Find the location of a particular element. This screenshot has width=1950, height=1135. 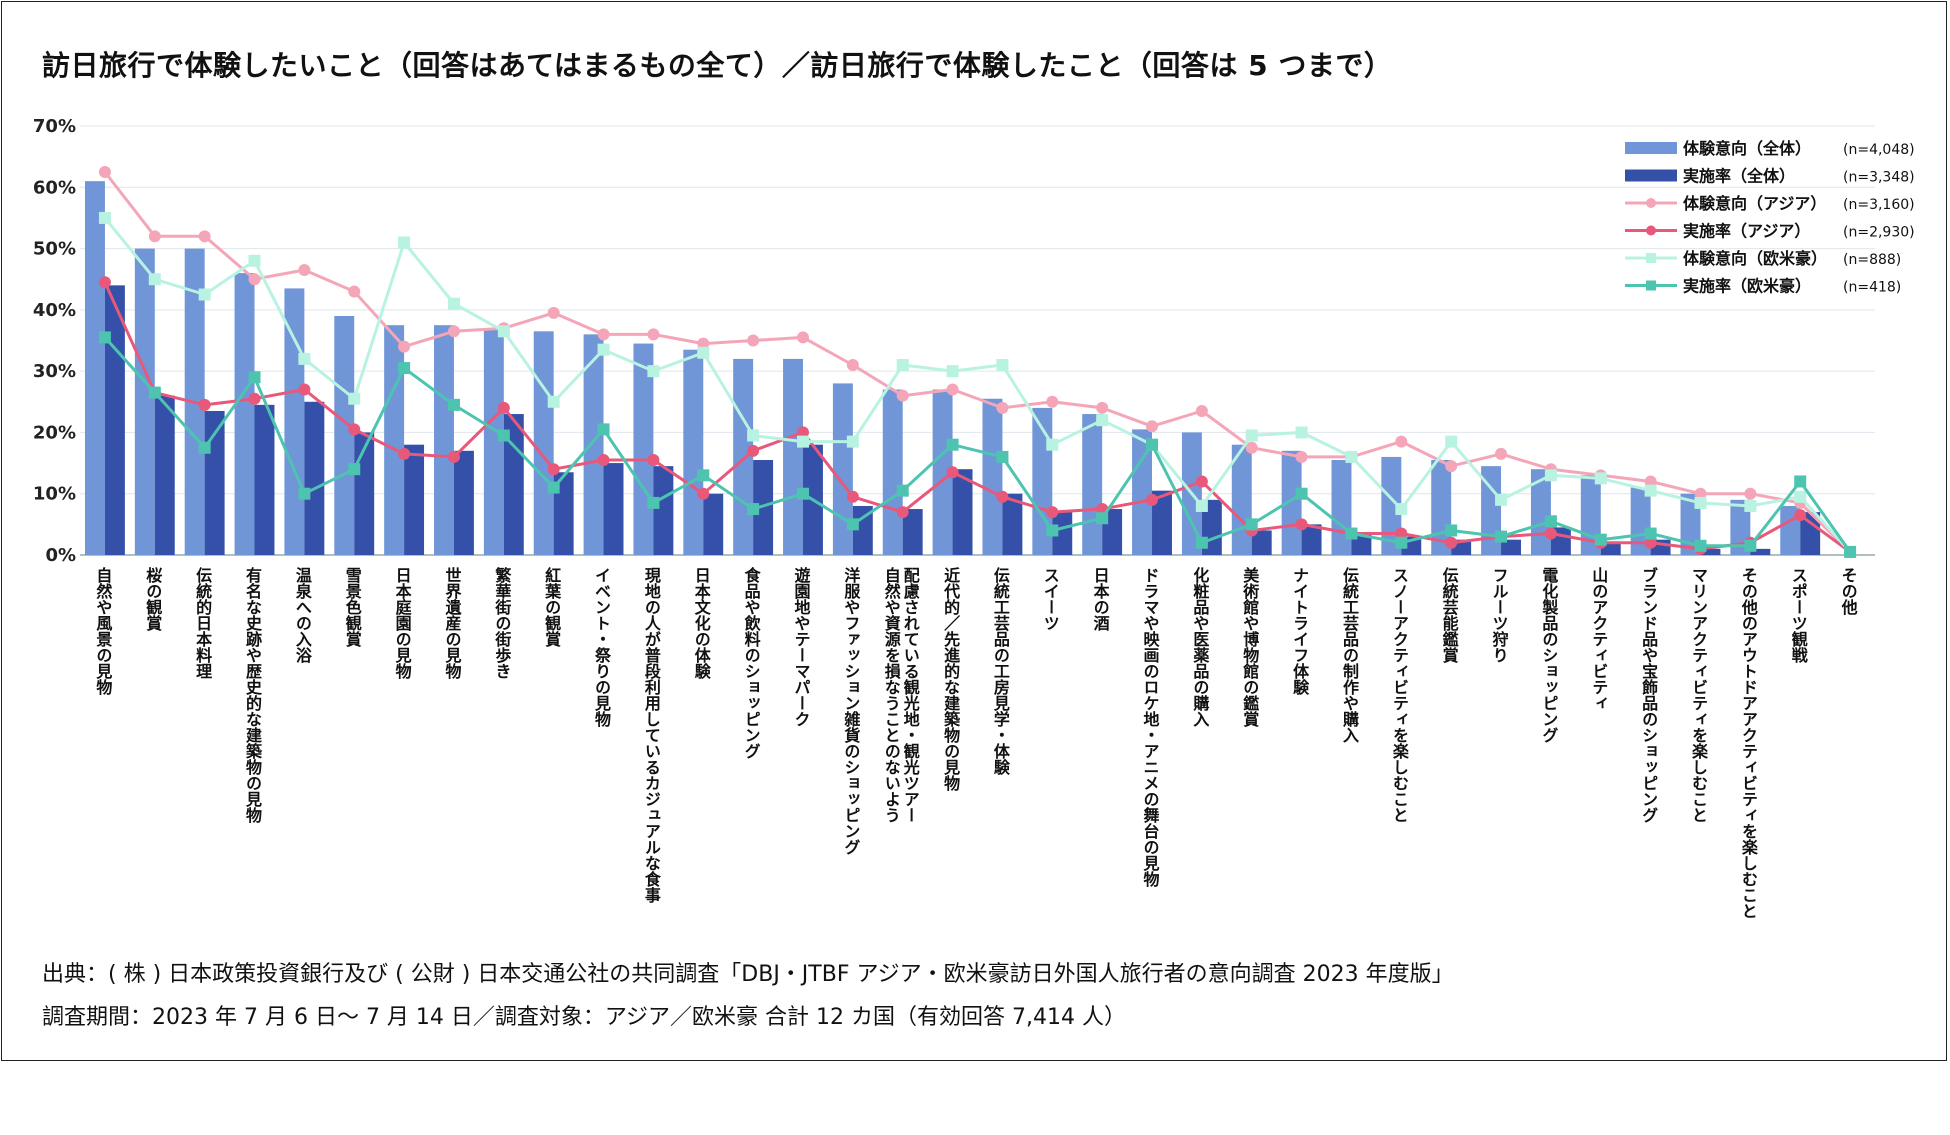

y-tick-label: 40% is located at coordinates (54, 310).